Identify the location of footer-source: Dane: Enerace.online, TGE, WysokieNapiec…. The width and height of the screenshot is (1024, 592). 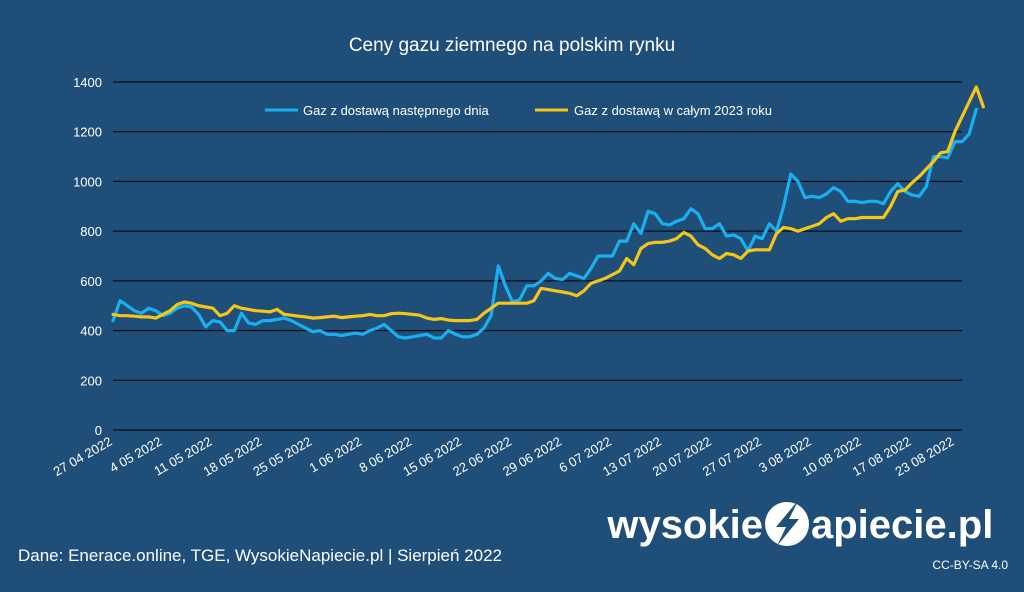
(260, 555).